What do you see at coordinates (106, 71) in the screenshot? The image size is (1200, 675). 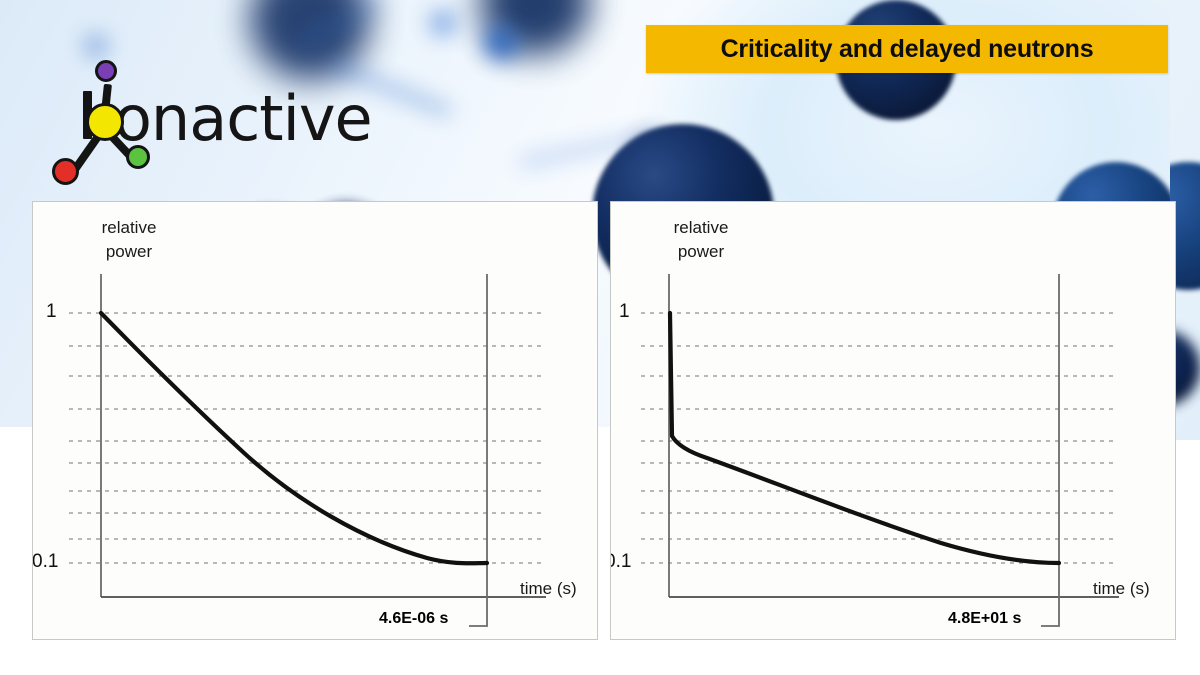 I see `logo-atom-top-purple` at bounding box center [106, 71].